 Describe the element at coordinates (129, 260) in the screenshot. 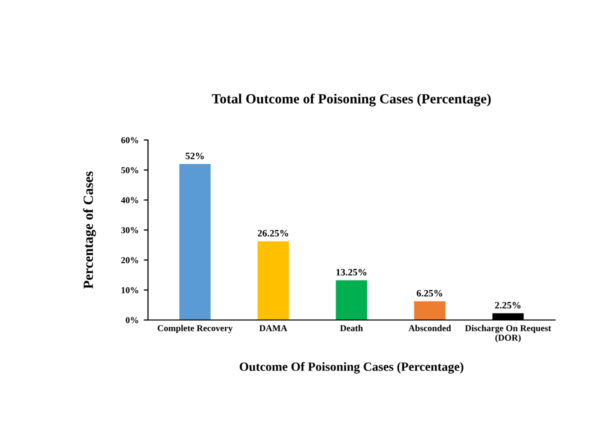

I see `y-tick-label: 20%` at that location.